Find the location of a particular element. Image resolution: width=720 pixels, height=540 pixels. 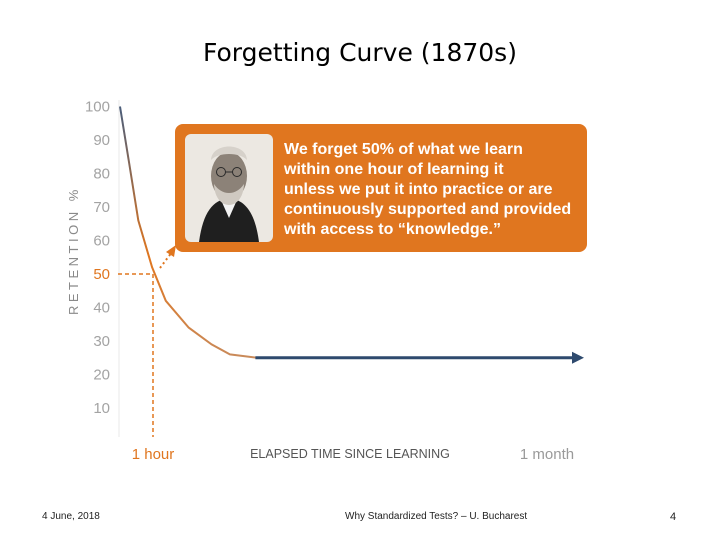

x-tick-1-hour: 1 hour is located at coordinates (153, 454).